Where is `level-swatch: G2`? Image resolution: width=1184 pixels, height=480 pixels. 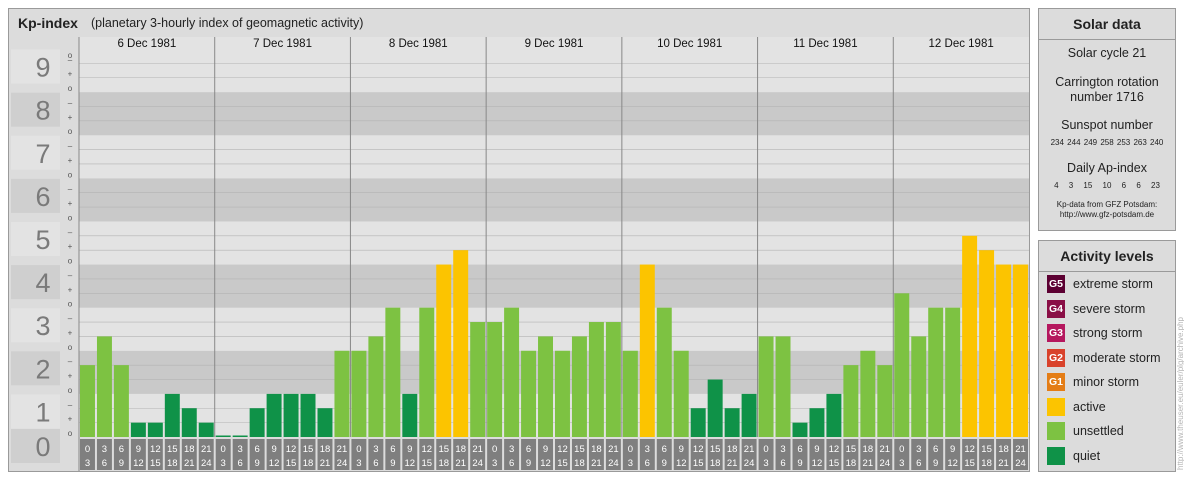
level-swatch: G2 is located at coordinates (1056, 357).